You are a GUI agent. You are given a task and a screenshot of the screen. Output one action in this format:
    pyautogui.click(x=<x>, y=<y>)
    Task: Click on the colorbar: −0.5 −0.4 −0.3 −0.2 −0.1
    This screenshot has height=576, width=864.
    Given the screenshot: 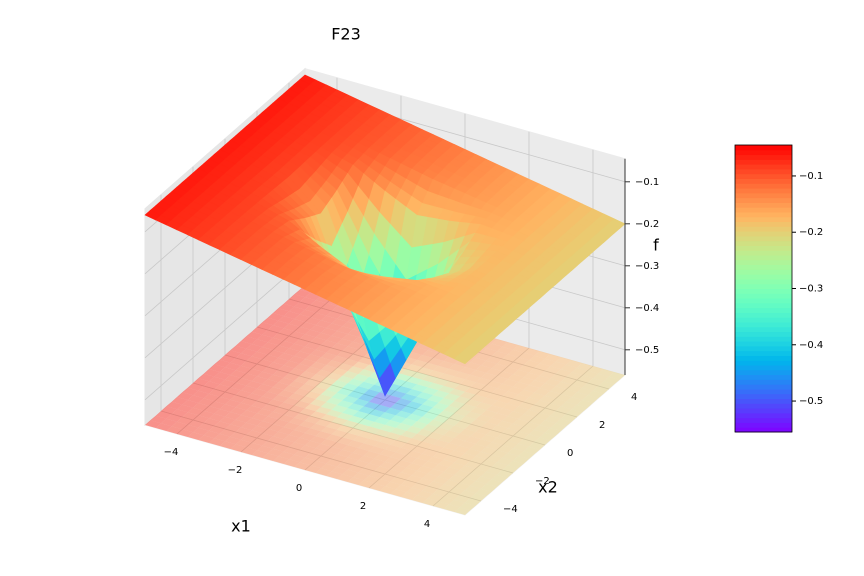 What is the action you would take?
    pyautogui.click(x=778, y=288)
    